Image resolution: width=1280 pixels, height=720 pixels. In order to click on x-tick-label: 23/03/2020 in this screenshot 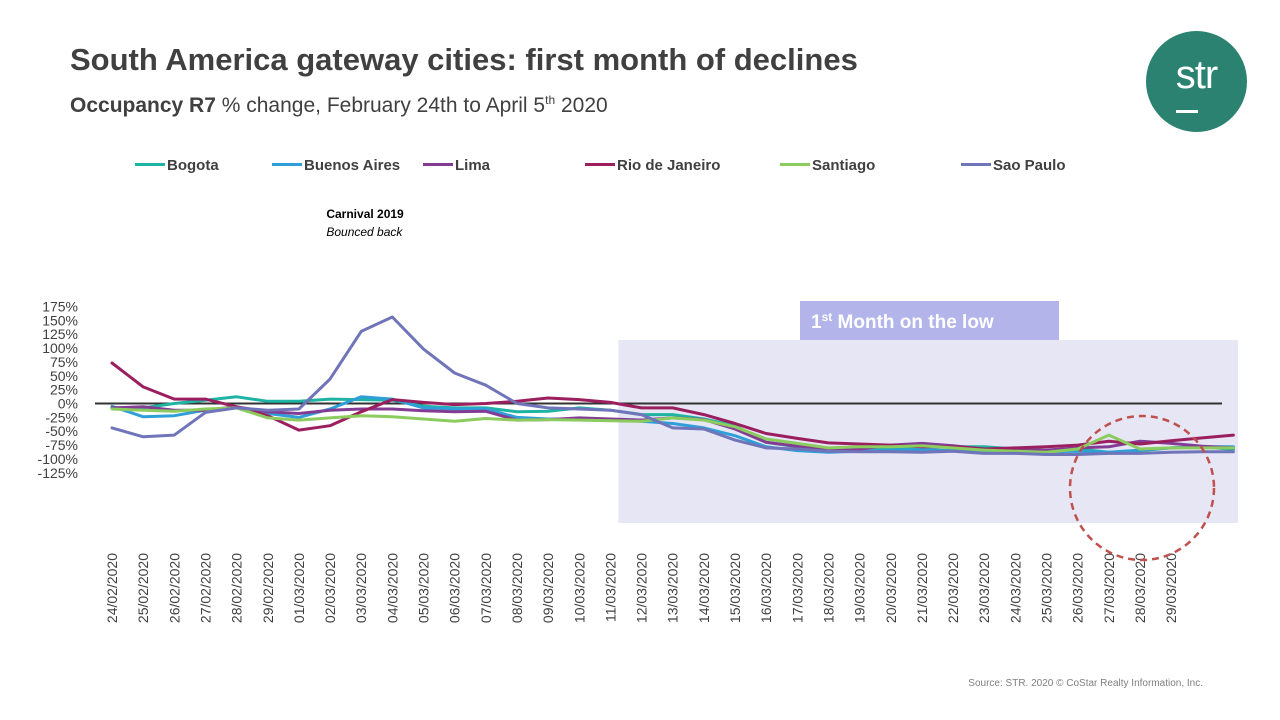, I will do `click(984, 588)`.